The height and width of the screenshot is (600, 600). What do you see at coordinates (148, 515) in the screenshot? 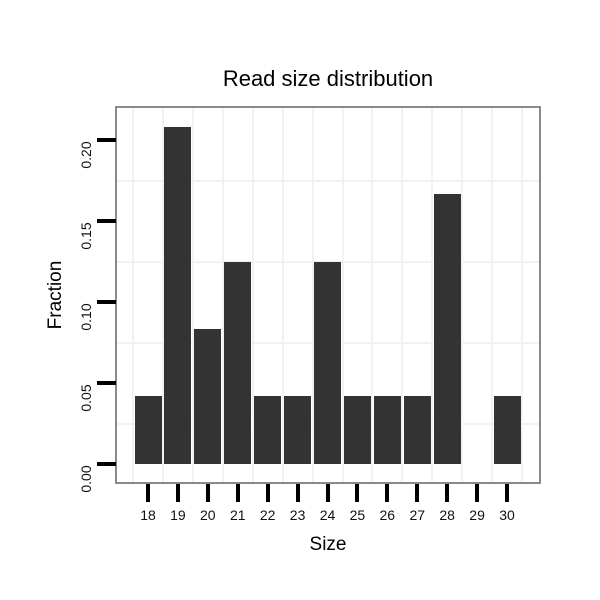
I see `x-tick-label: 18` at bounding box center [148, 515].